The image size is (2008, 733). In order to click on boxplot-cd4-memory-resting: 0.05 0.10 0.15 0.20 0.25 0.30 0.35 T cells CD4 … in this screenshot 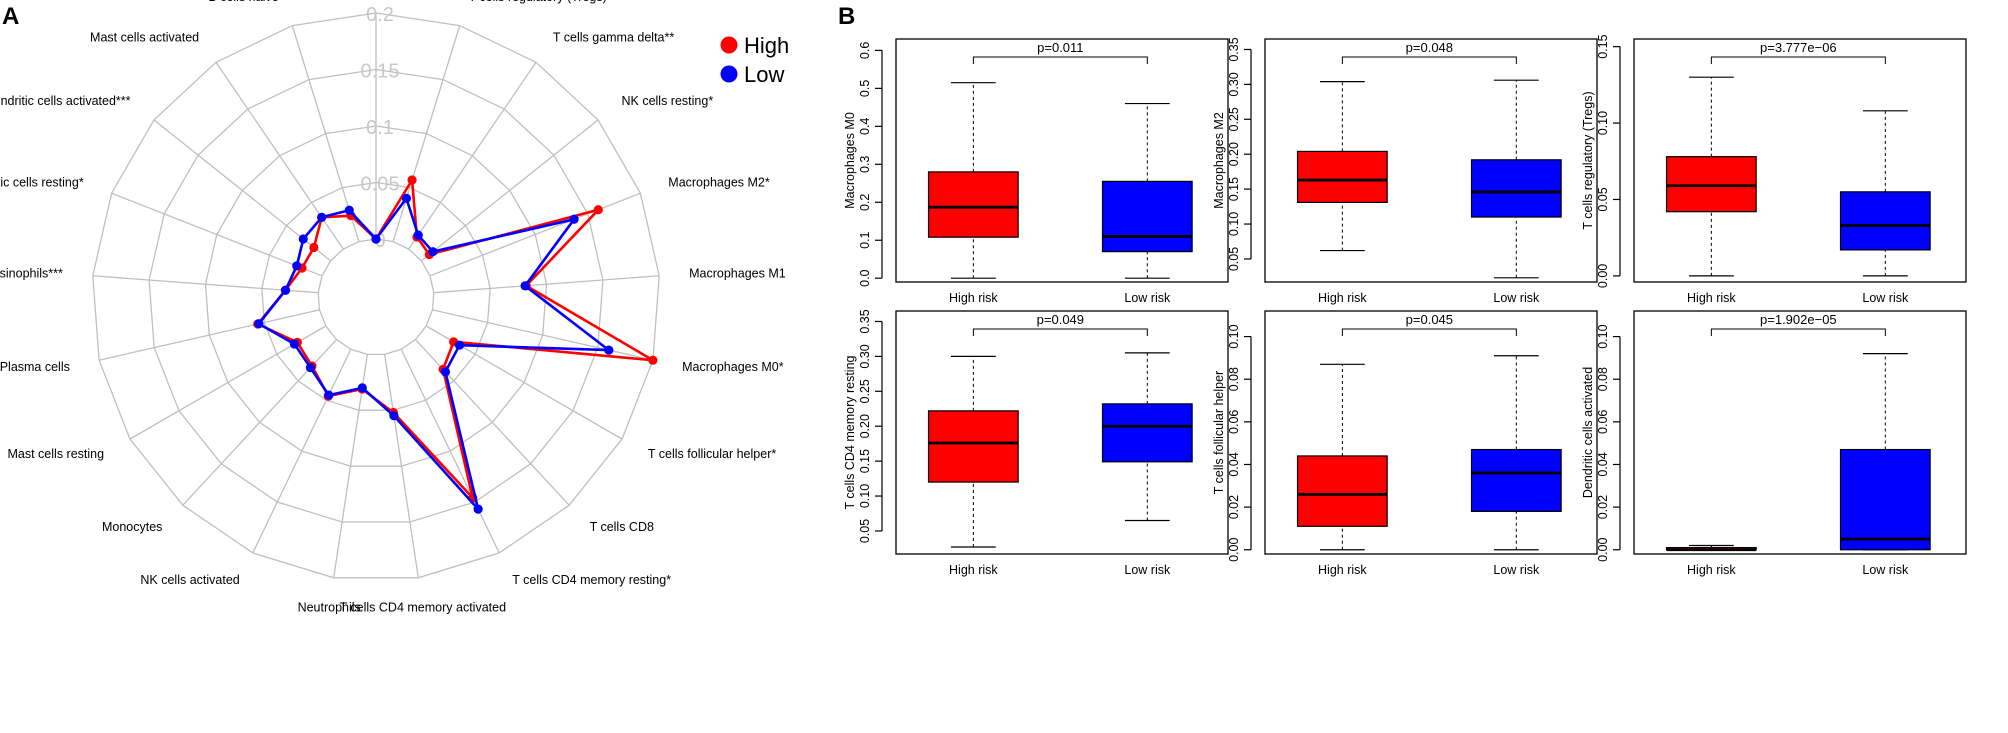, I will do `click(1036, 443)`.